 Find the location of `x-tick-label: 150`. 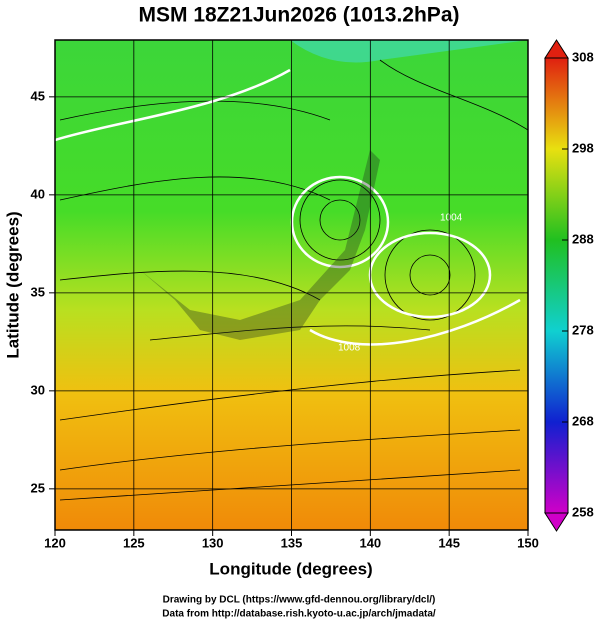

x-tick-label: 150 is located at coordinates (528, 542).